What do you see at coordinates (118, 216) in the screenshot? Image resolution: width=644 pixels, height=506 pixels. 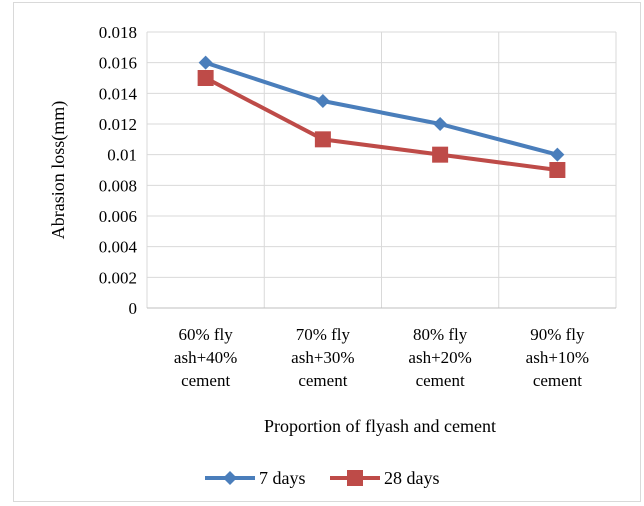 I see `y-tick-label: 0.006` at bounding box center [118, 216].